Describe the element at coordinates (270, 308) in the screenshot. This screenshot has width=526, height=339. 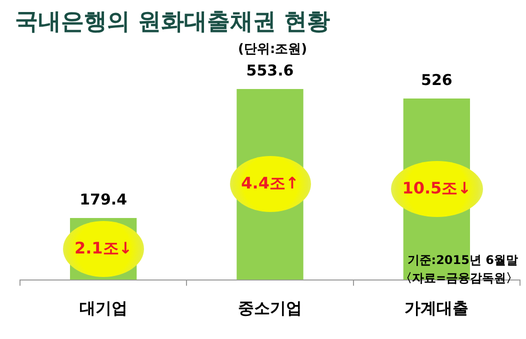
I see `x-tick-label: 중소기업` at that location.